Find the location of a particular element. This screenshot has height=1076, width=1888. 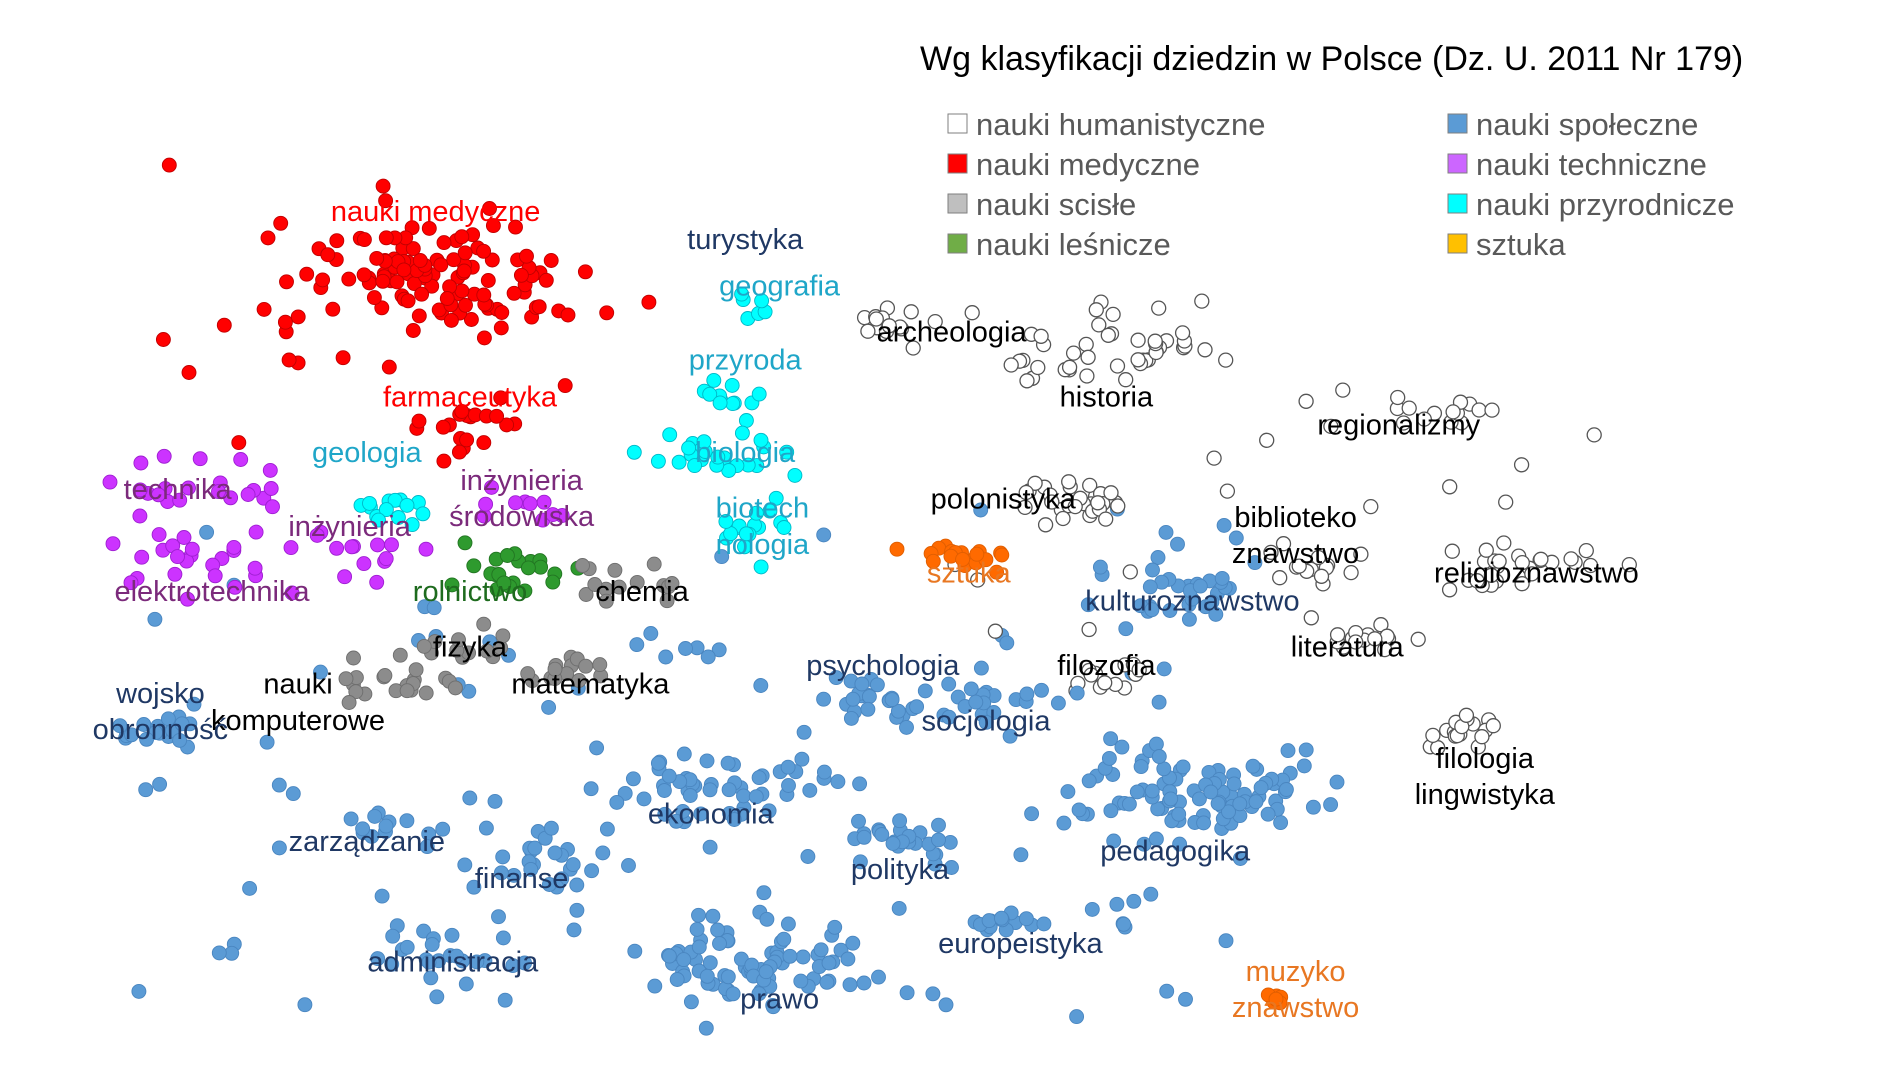

cluster-label-15: biologia is located at coordinates (745, 453).